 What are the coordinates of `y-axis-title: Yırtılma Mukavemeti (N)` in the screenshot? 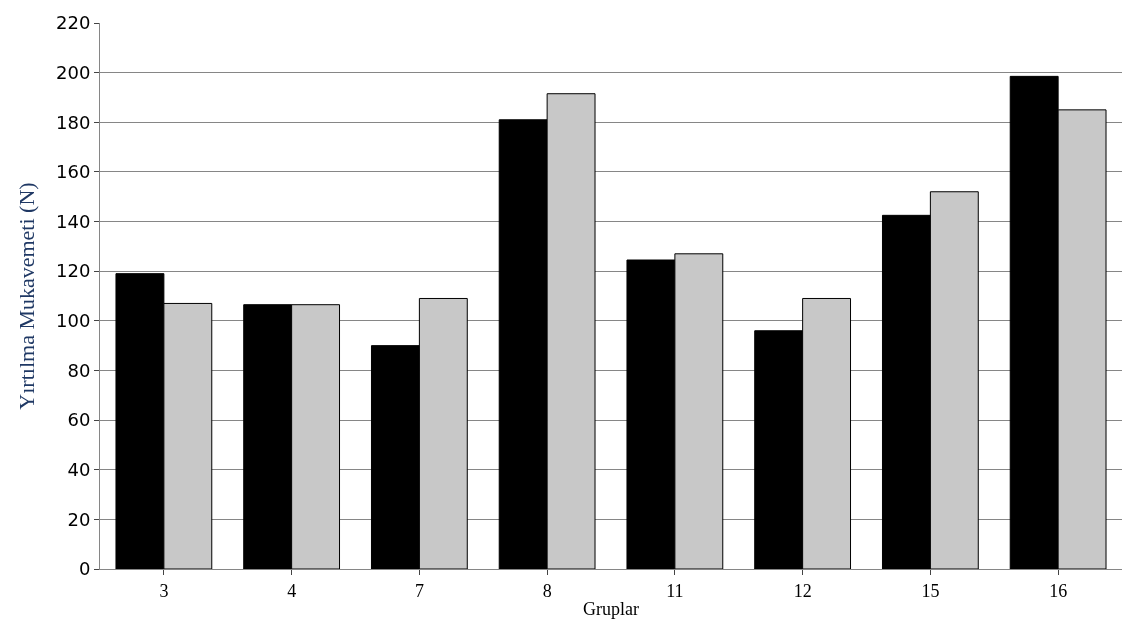 It's located at (26, 296).